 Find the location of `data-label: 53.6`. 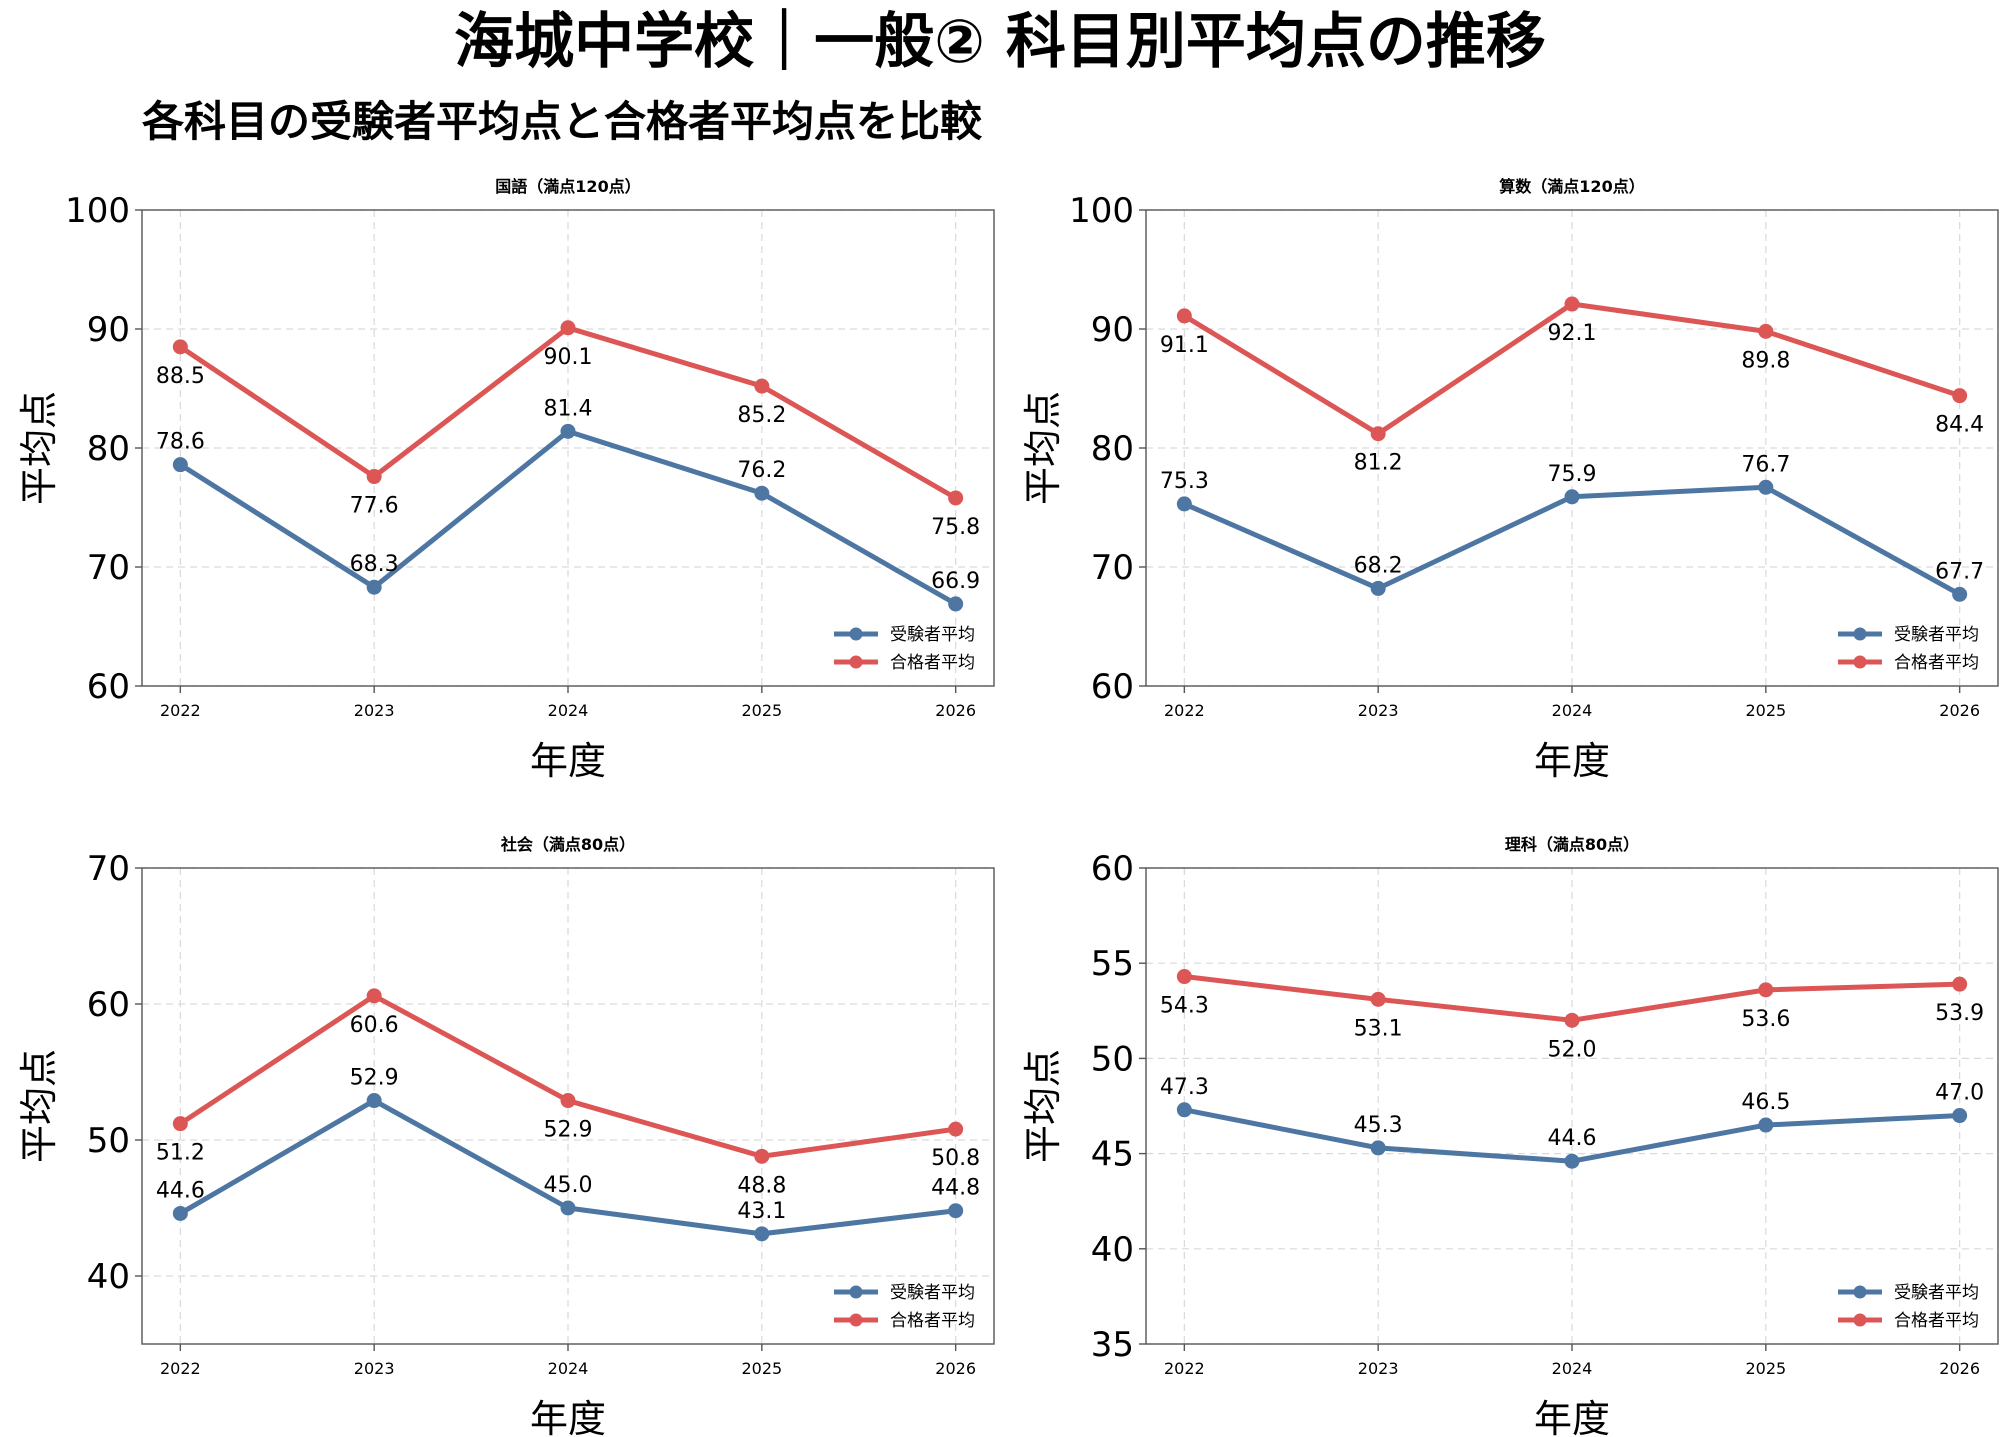

data-label: 53.6 is located at coordinates (1765, 1019).